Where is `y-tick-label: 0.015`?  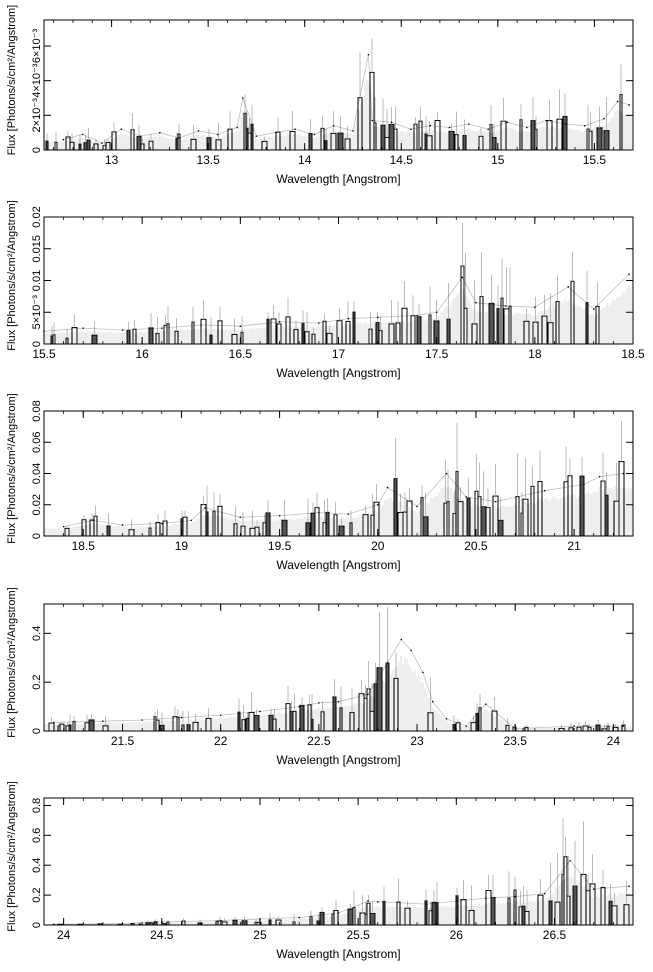 y-tick-label: 0.015 is located at coordinates (37, 249).